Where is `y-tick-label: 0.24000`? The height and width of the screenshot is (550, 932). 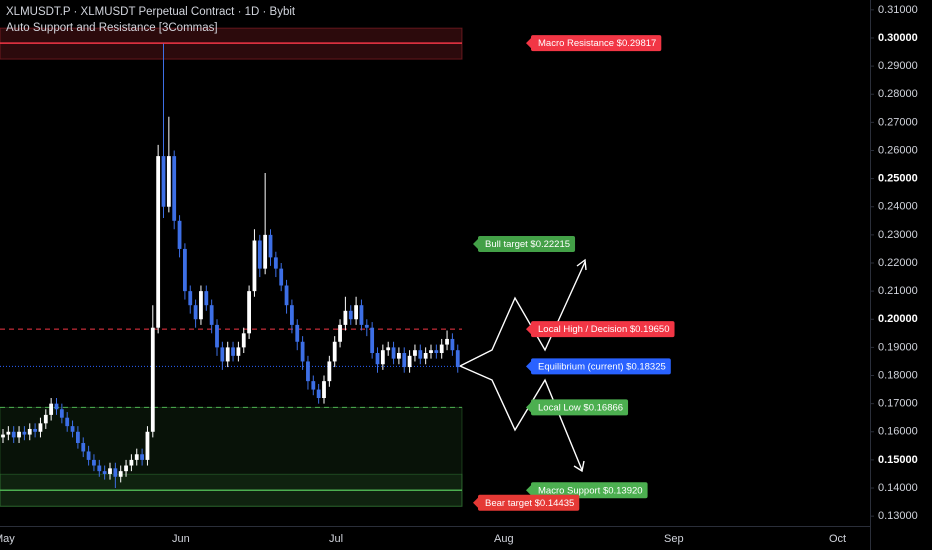 y-tick-label: 0.24000 is located at coordinates (898, 207).